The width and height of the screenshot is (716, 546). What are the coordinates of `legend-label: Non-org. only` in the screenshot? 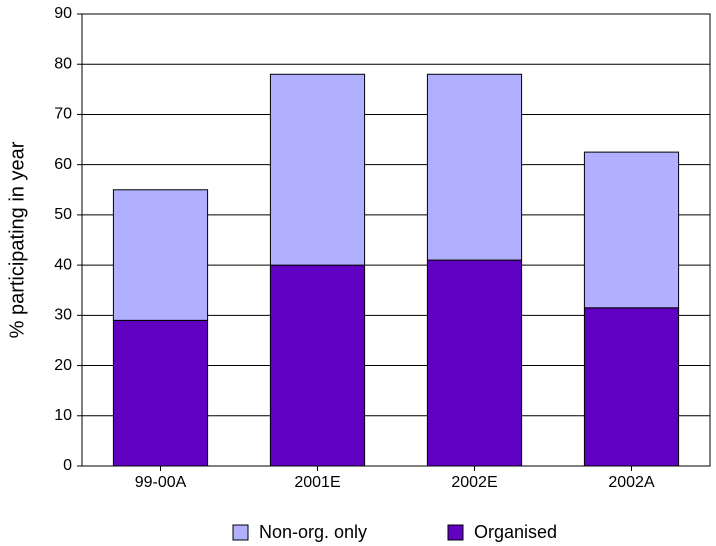 It's located at (313, 532).